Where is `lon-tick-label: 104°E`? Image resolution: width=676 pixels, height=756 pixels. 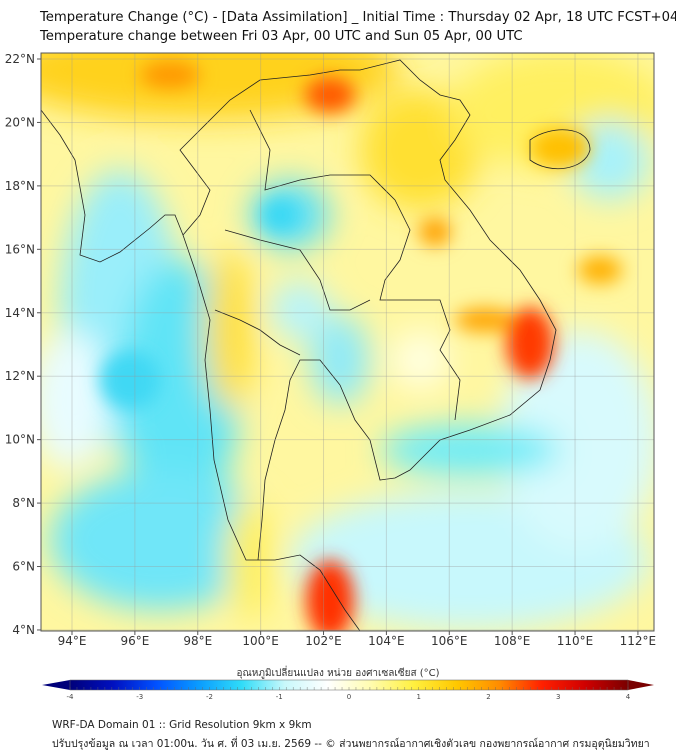 lon-tick-label: 104°E is located at coordinates (386, 641).